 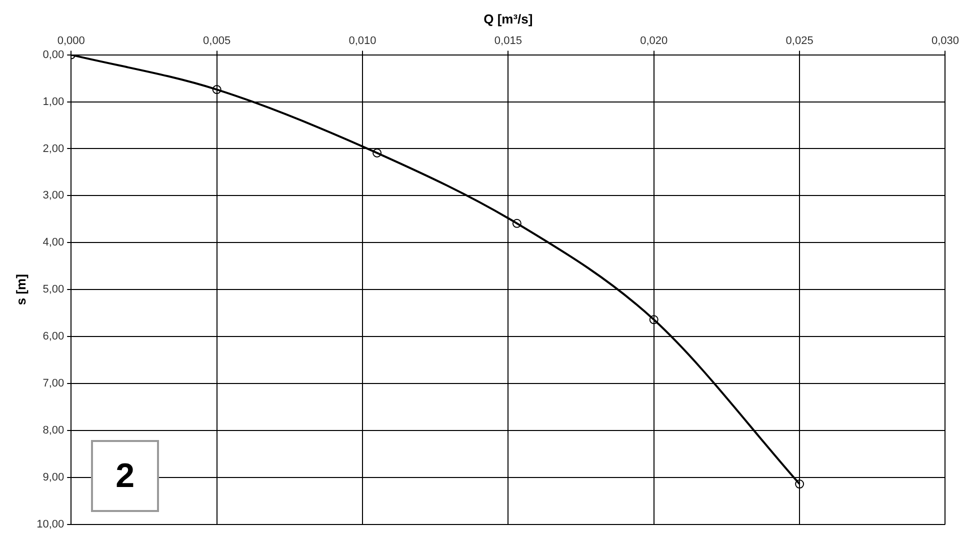 I want to click on y-tick-label: 5,00, so click(x=53, y=290).